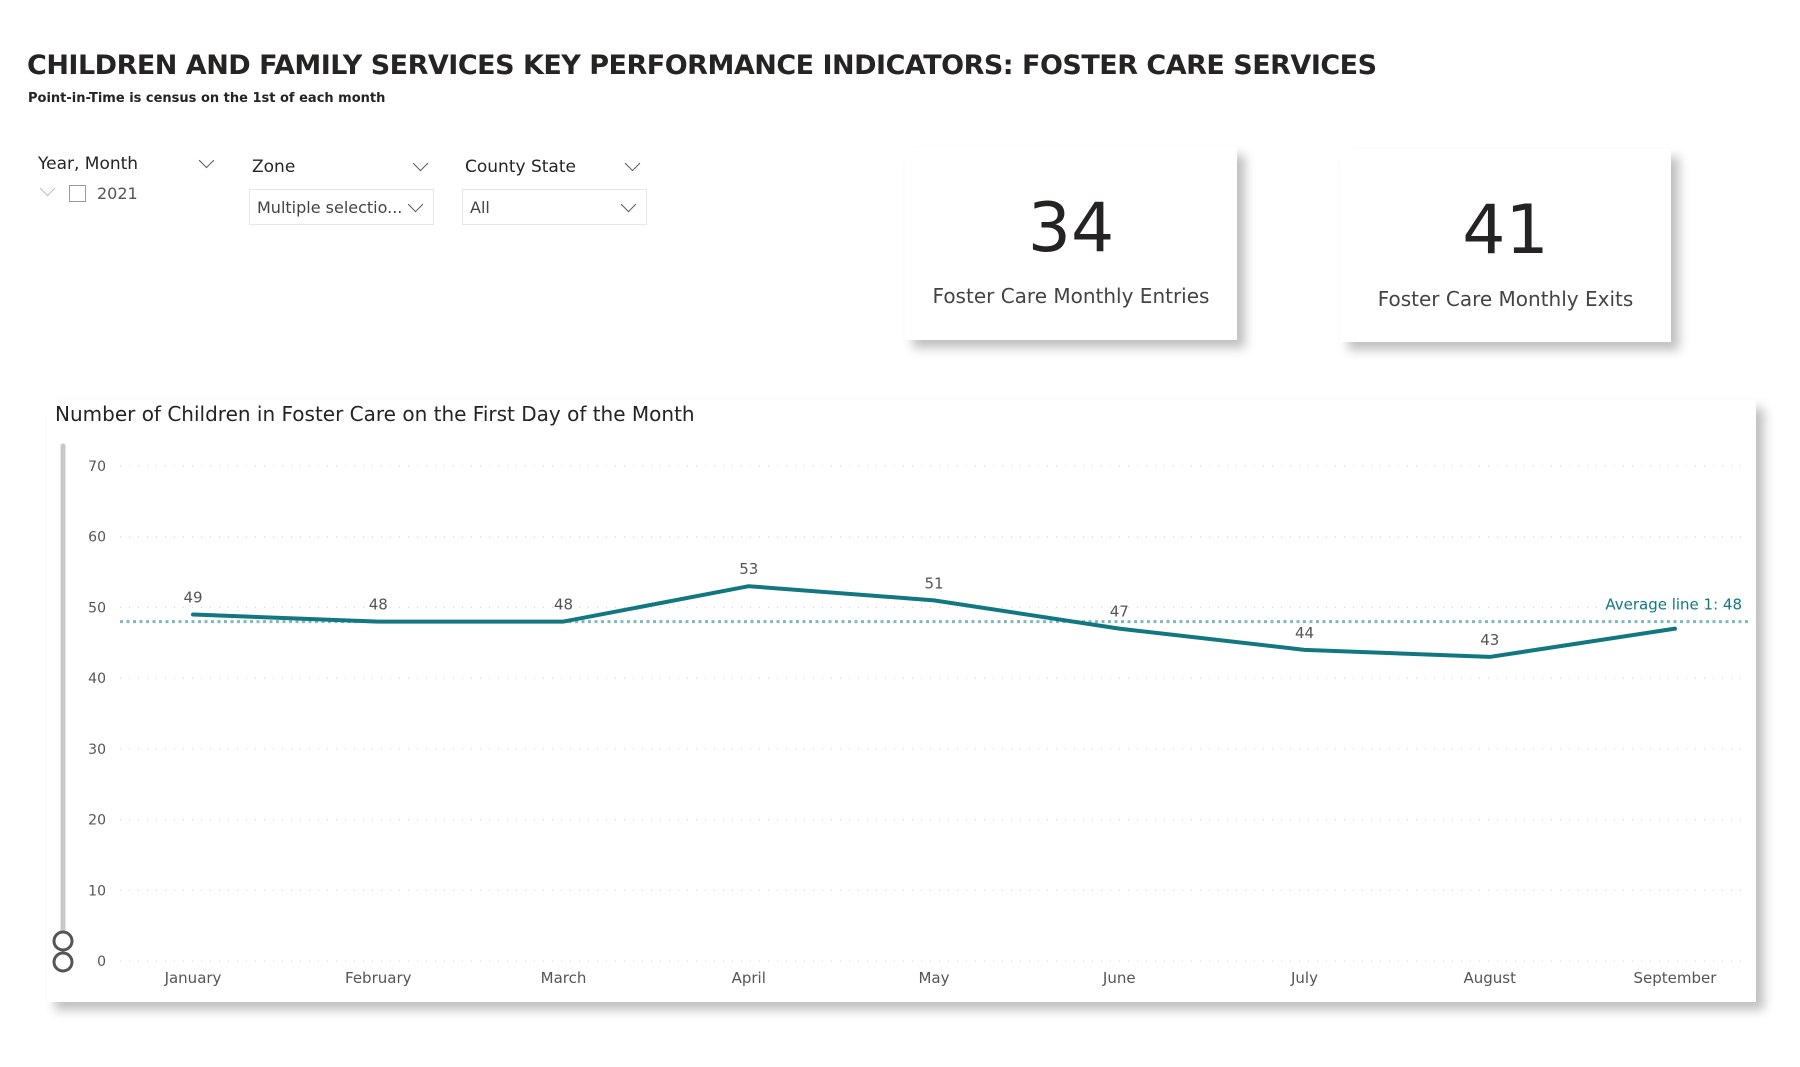 The height and width of the screenshot is (1067, 1800). Describe the element at coordinates (192, 598) in the screenshot. I see `data-label: 49` at that location.